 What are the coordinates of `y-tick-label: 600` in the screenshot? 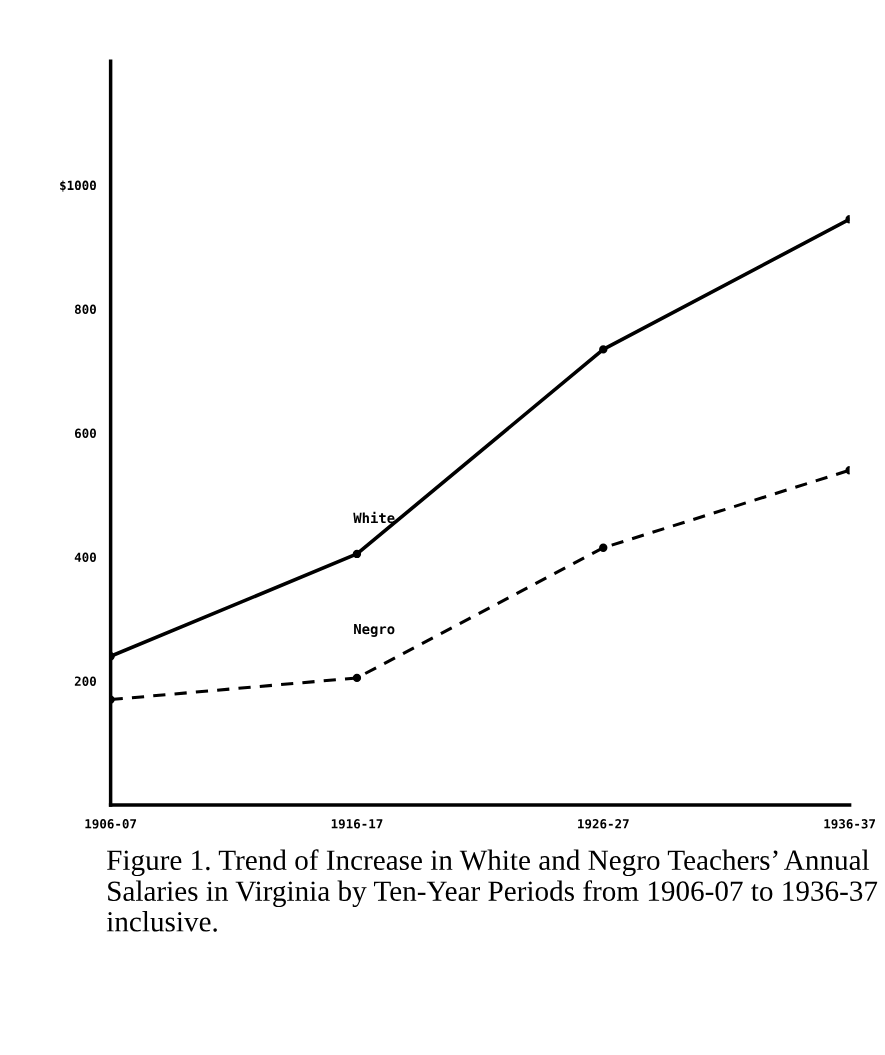 It's located at (85, 433).